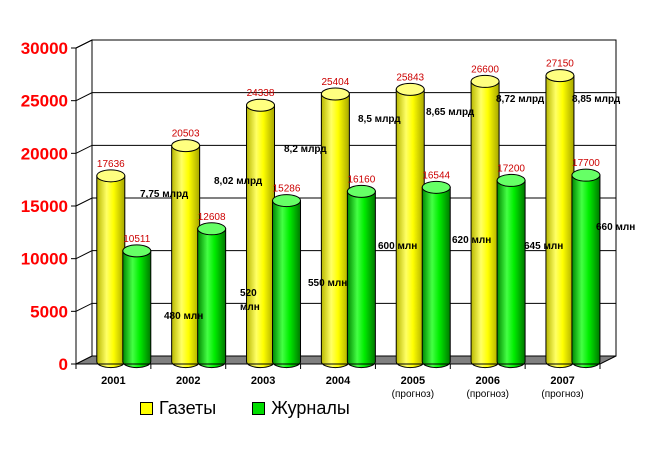  What do you see at coordinates (245, 408) in the screenshot?
I see `legend: Газеты Журналы` at bounding box center [245, 408].